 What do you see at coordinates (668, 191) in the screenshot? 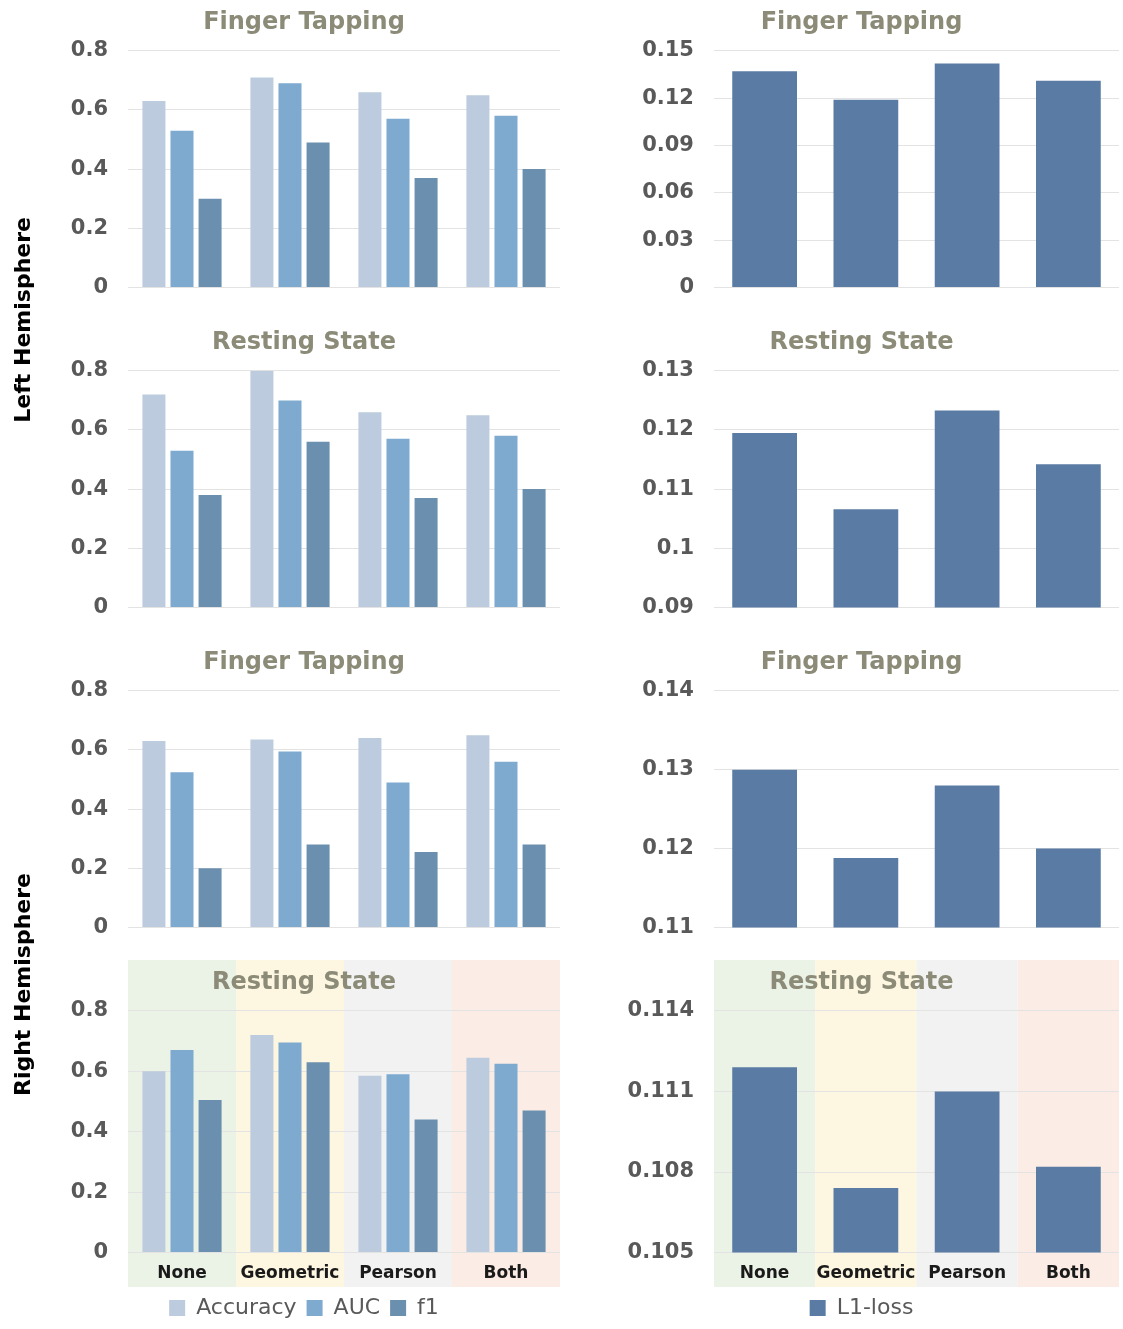
I see `y-tick-label: 0.06` at bounding box center [668, 191].